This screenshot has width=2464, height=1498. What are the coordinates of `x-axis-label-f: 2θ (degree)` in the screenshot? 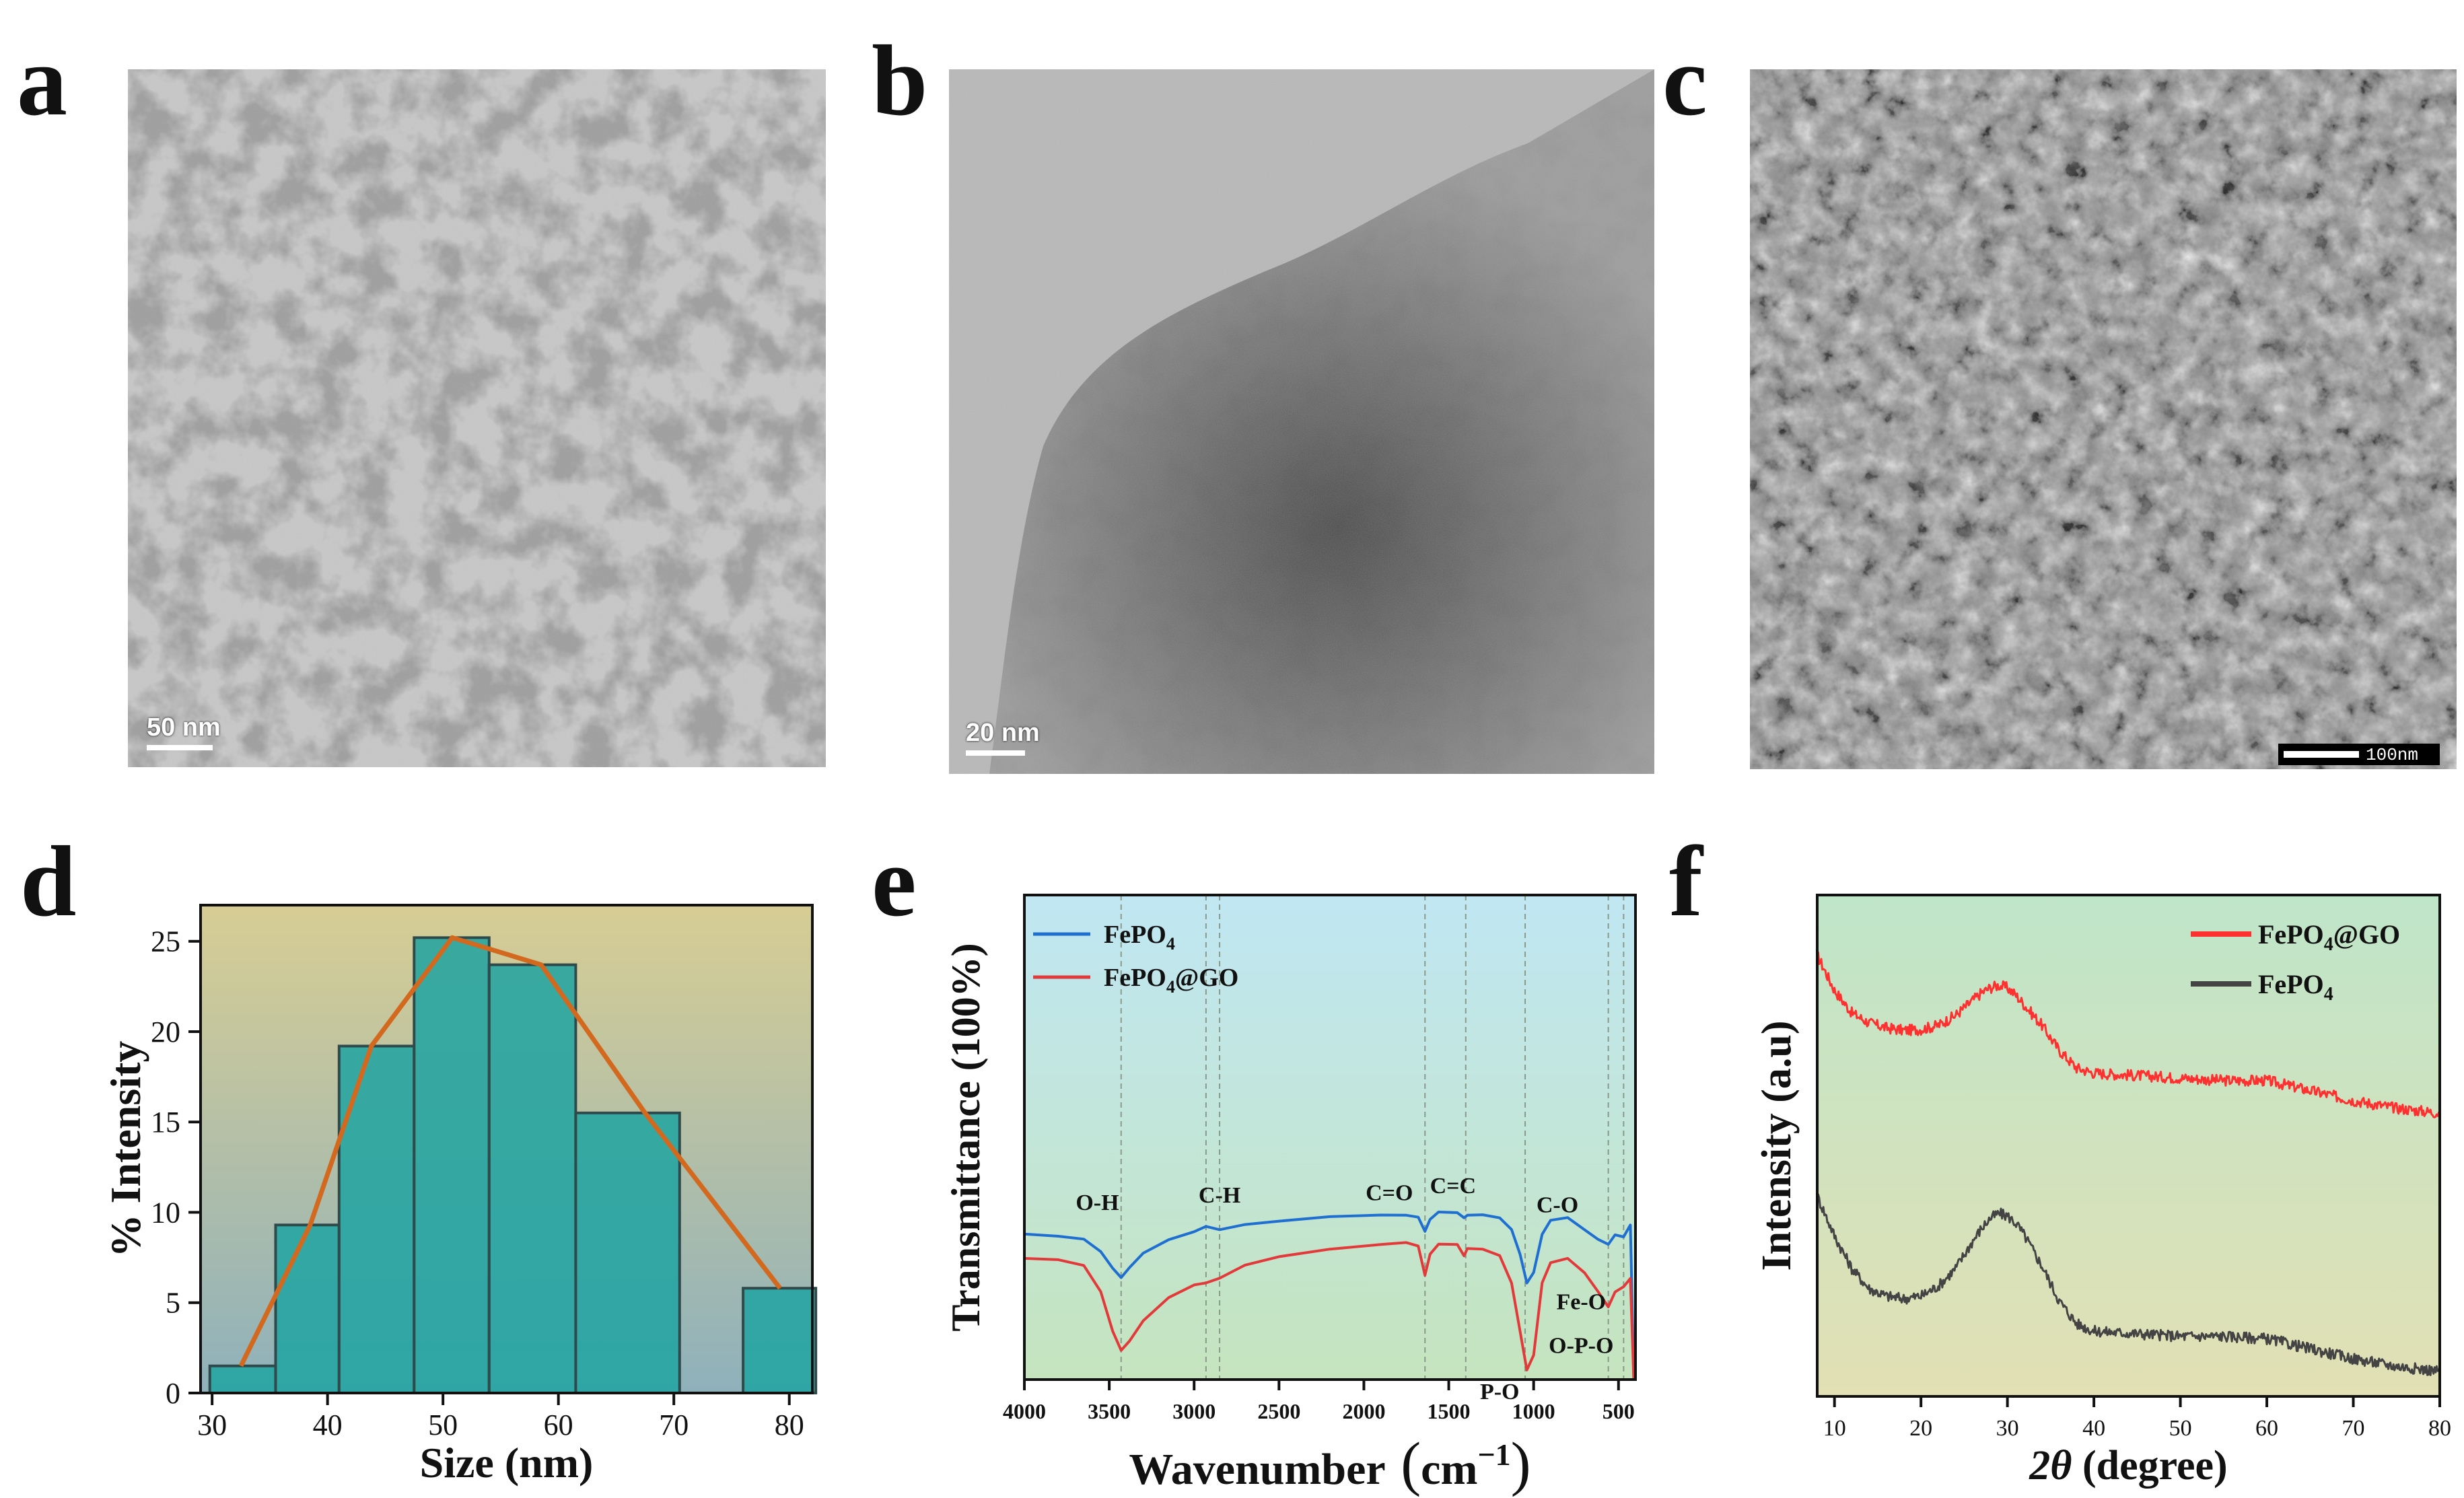 It's located at (2128, 1466).